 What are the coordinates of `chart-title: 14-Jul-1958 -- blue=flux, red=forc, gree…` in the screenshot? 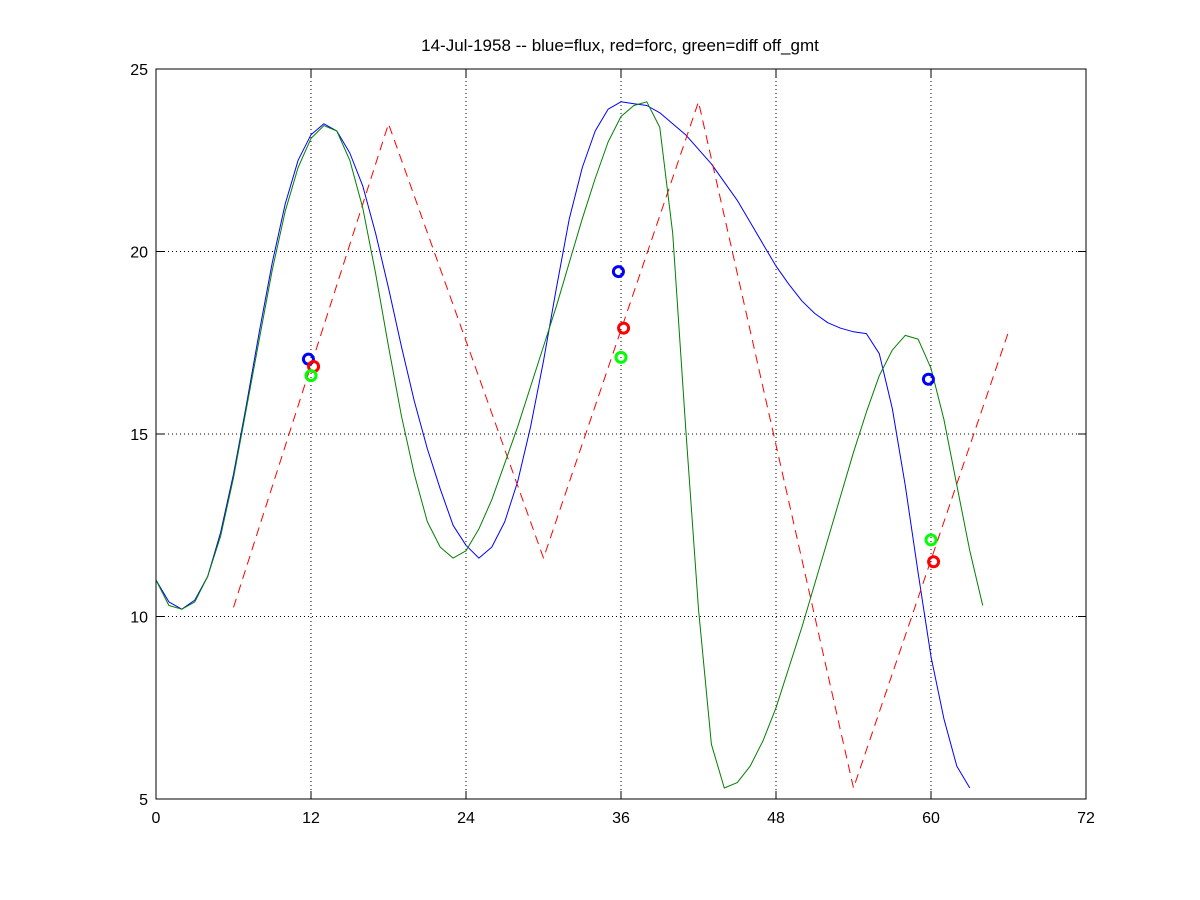 It's located at (620, 45).